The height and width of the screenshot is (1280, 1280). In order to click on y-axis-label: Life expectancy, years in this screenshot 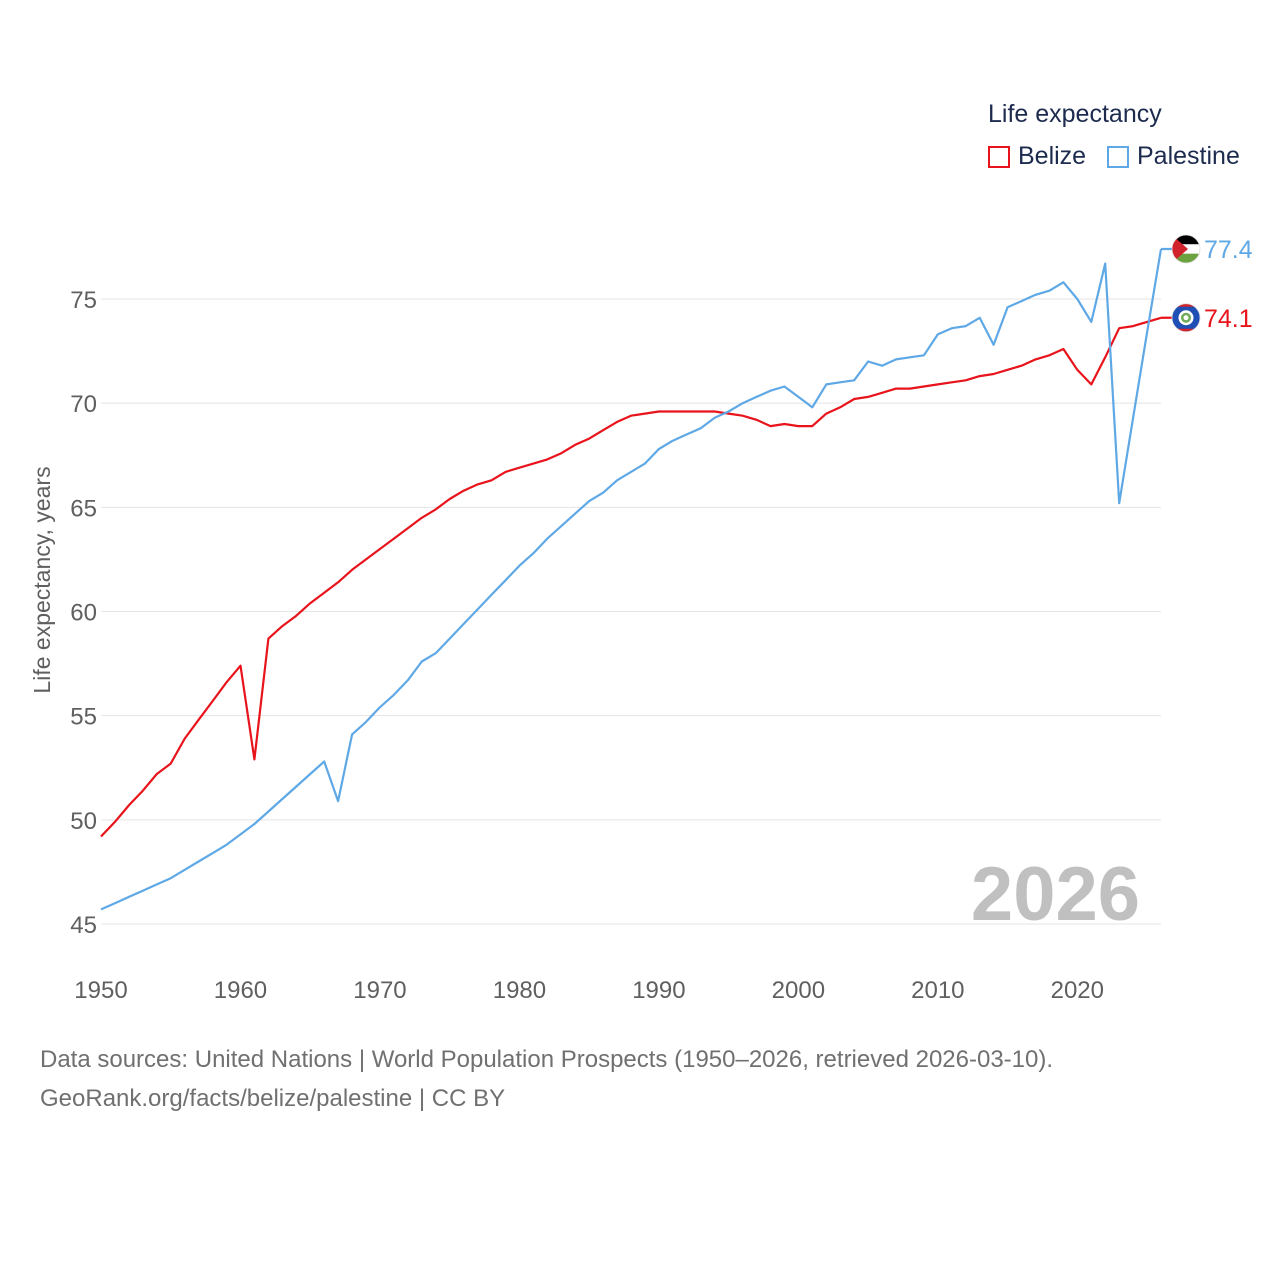, I will do `click(42, 579)`.